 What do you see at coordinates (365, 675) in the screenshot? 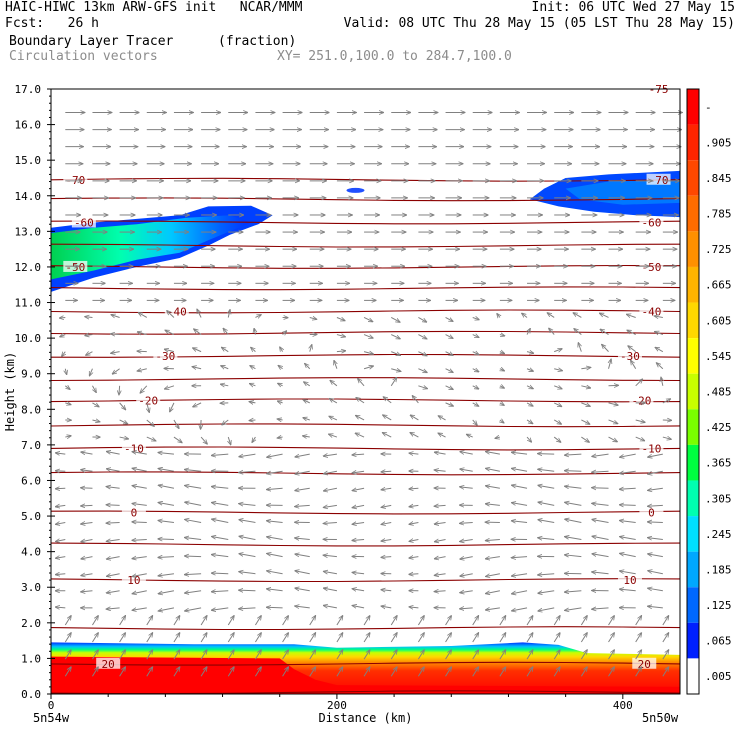
I see `tracer-boundary-layer-core` at bounding box center [365, 675].